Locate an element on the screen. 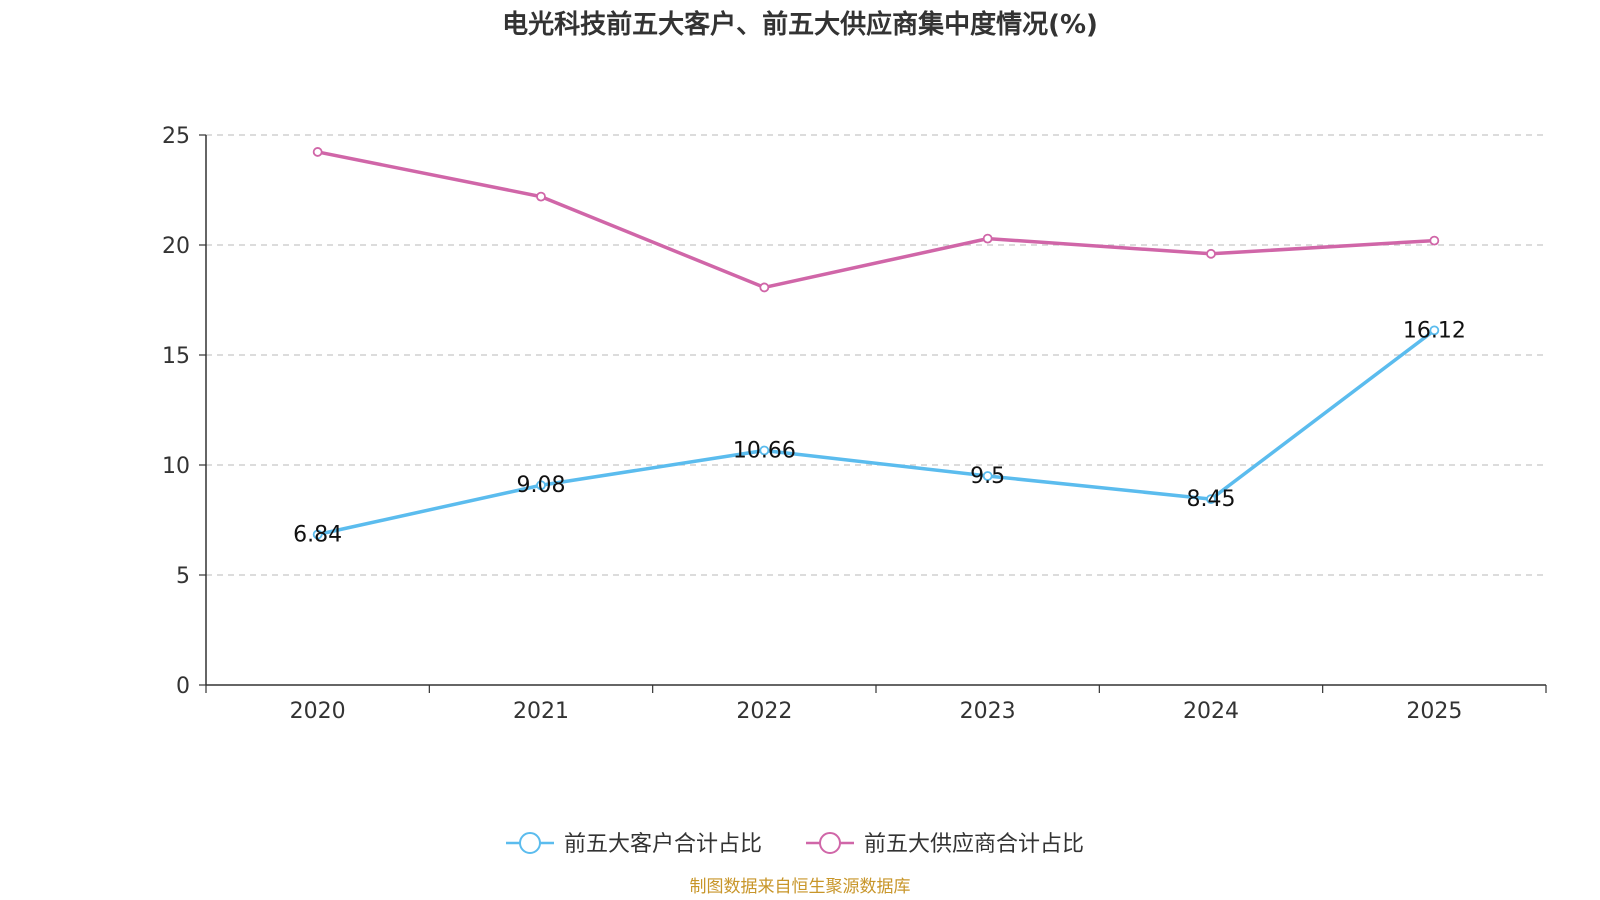  x-tick-label-2021: 2021 is located at coordinates (541, 711).